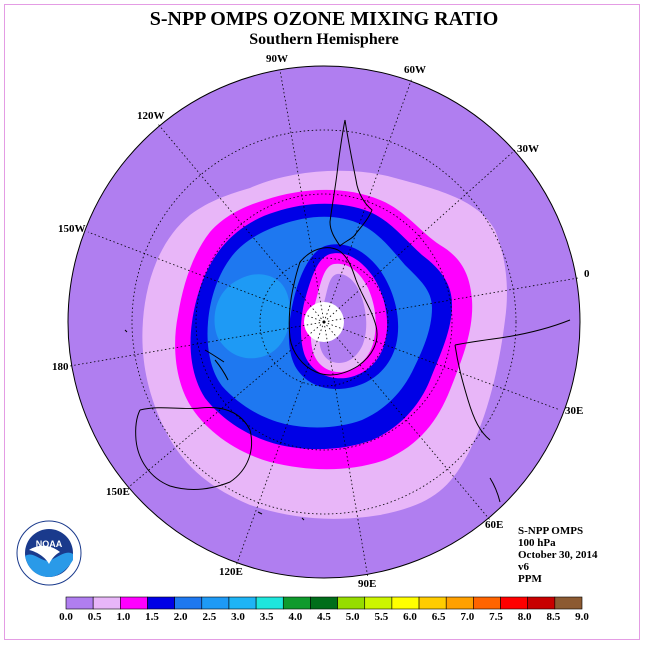 This screenshot has height=648, width=648. What do you see at coordinates (410, 617) in the screenshot?
I see `colorbar-tick-label: 6.0` at bounding box center [410, 617].